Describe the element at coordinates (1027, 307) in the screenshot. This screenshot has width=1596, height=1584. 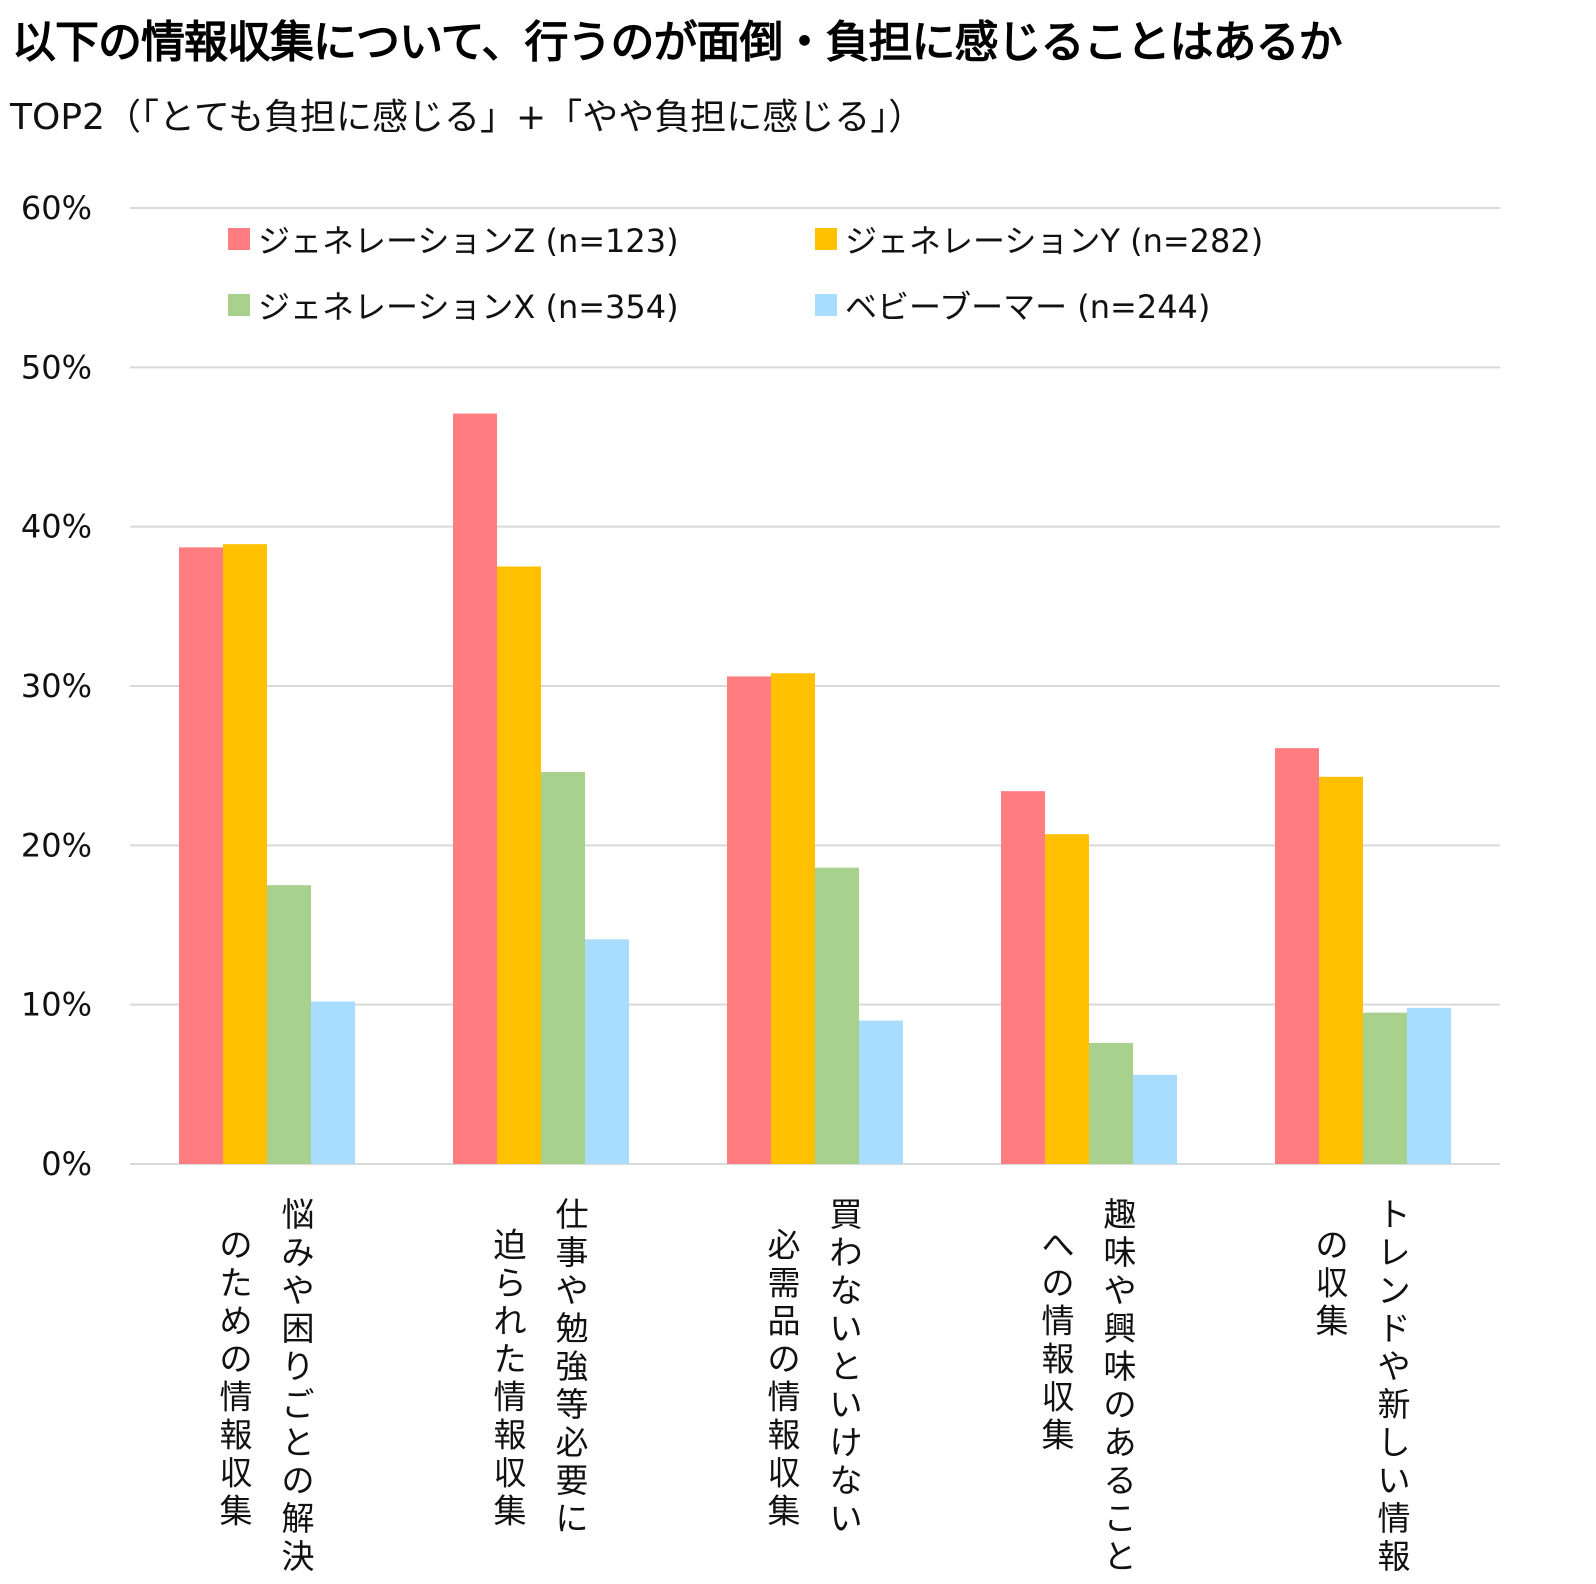
I see `legend-label: ベビーブーマー (n=244)` at that location.